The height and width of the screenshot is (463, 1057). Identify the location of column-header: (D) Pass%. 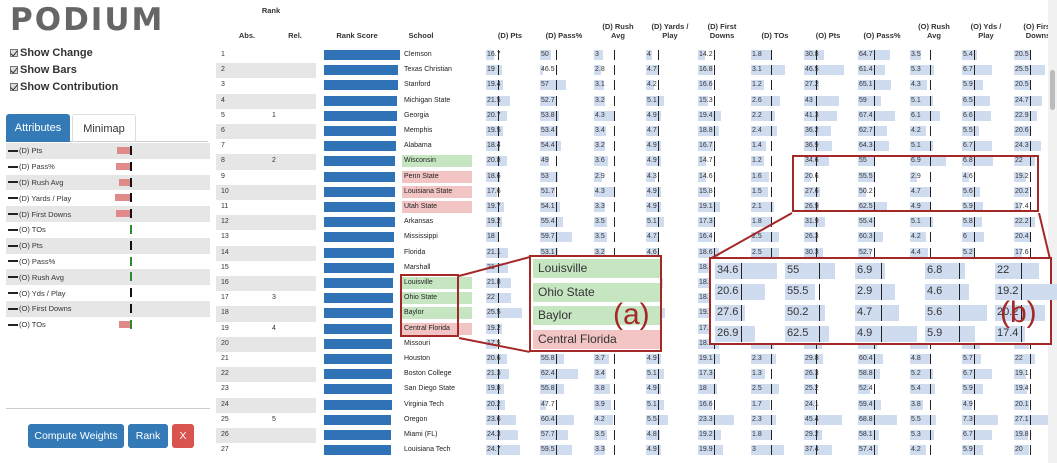
(564, 35).